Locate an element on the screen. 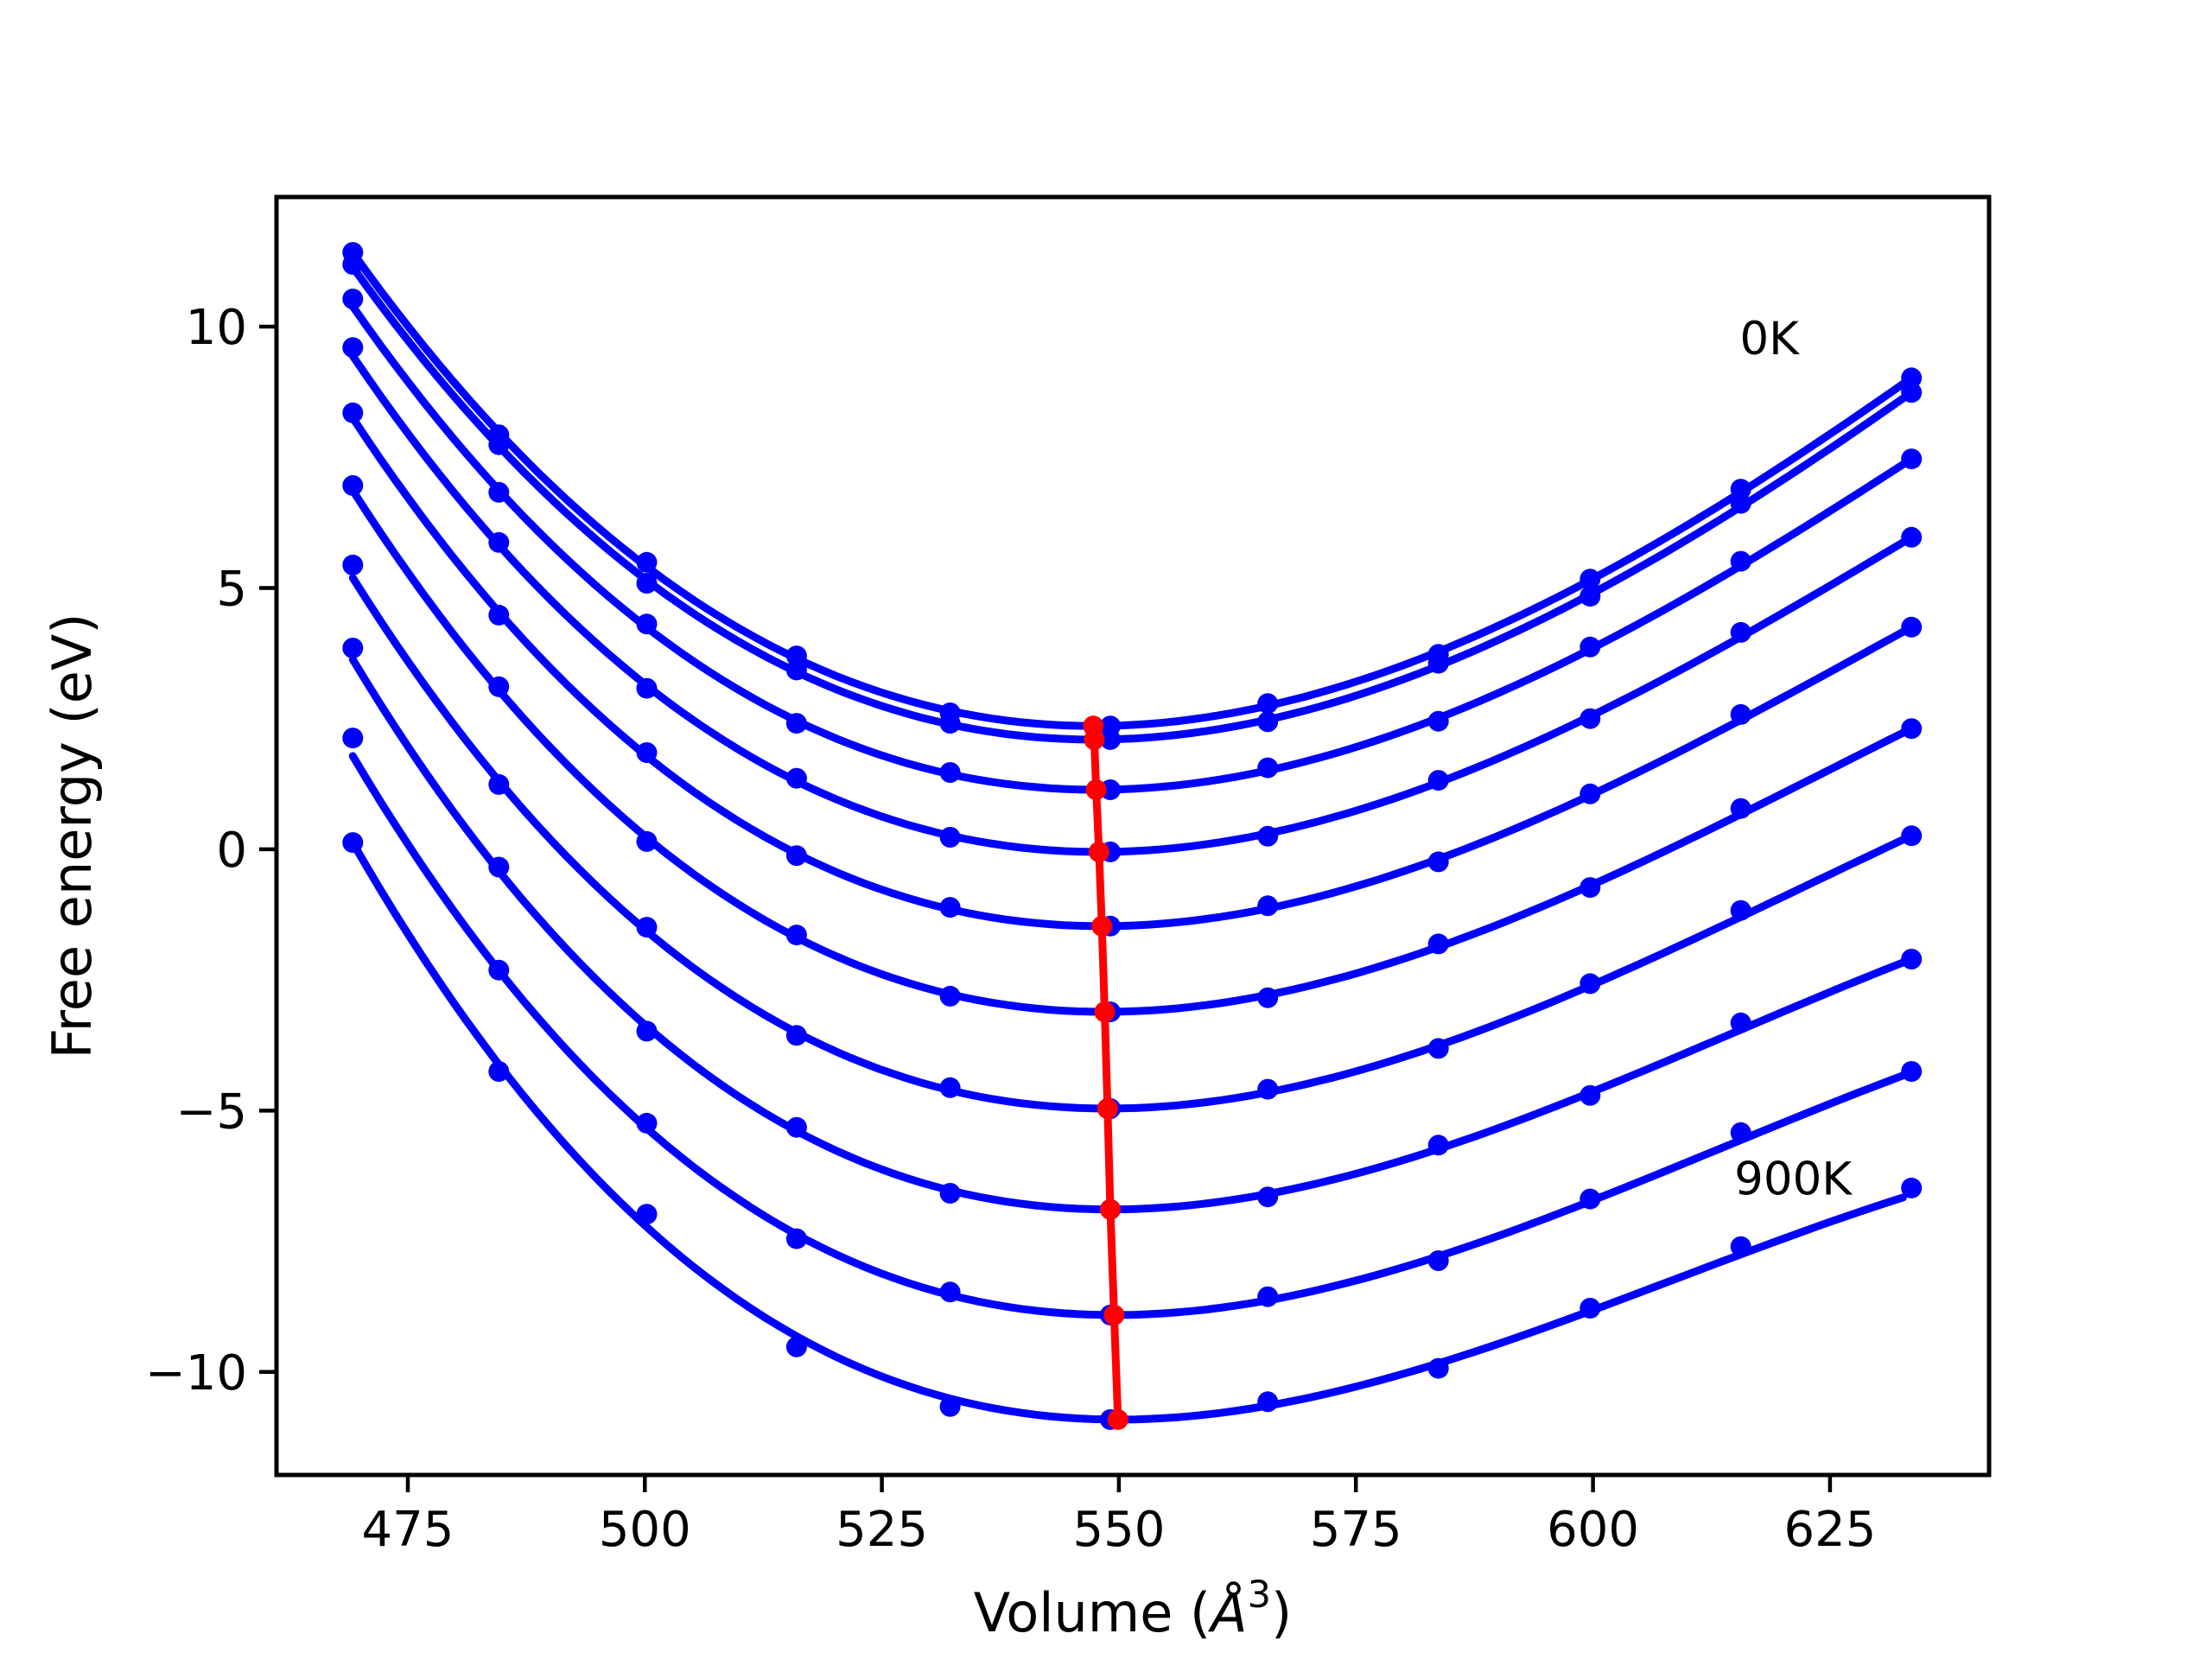  data-point-600K-v10 is located at coordinates (1912, 836).